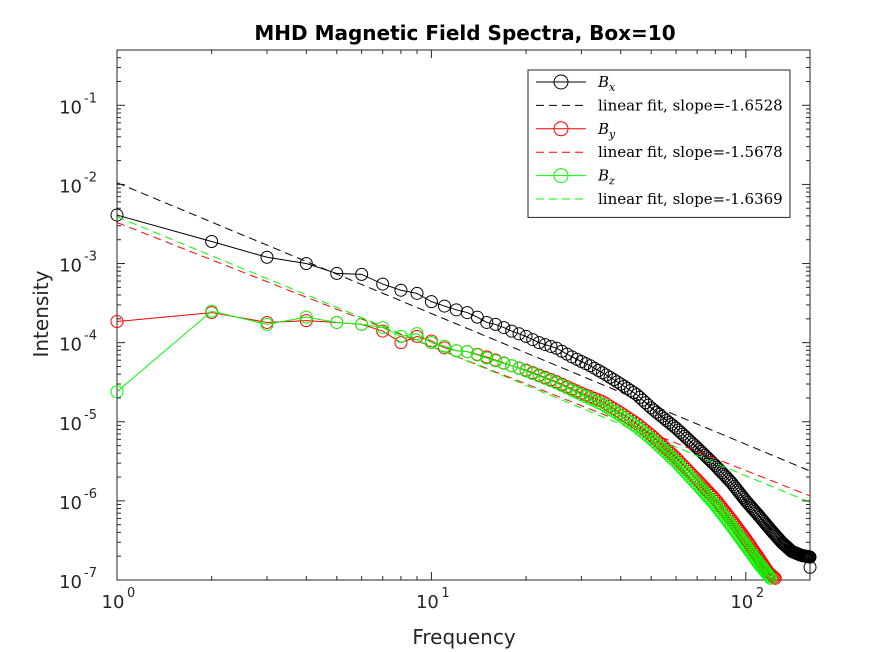 The width and height of the screenshot is (894, 652). I want to click on x-axis-label: Frequency, so click(463, 637).